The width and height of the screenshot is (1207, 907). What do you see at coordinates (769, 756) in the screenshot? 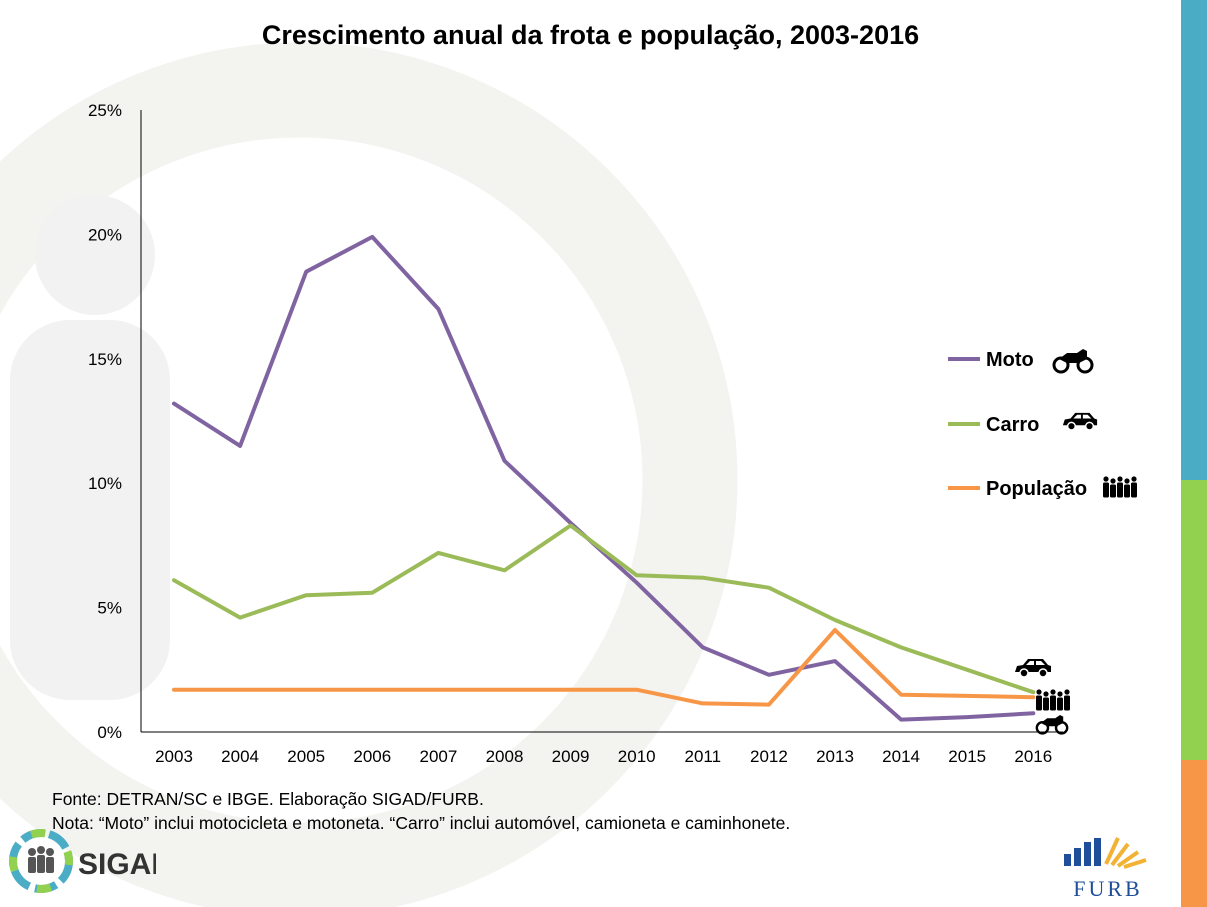
I see `x-tick-label: 2012` at bounding box center [769, 756].